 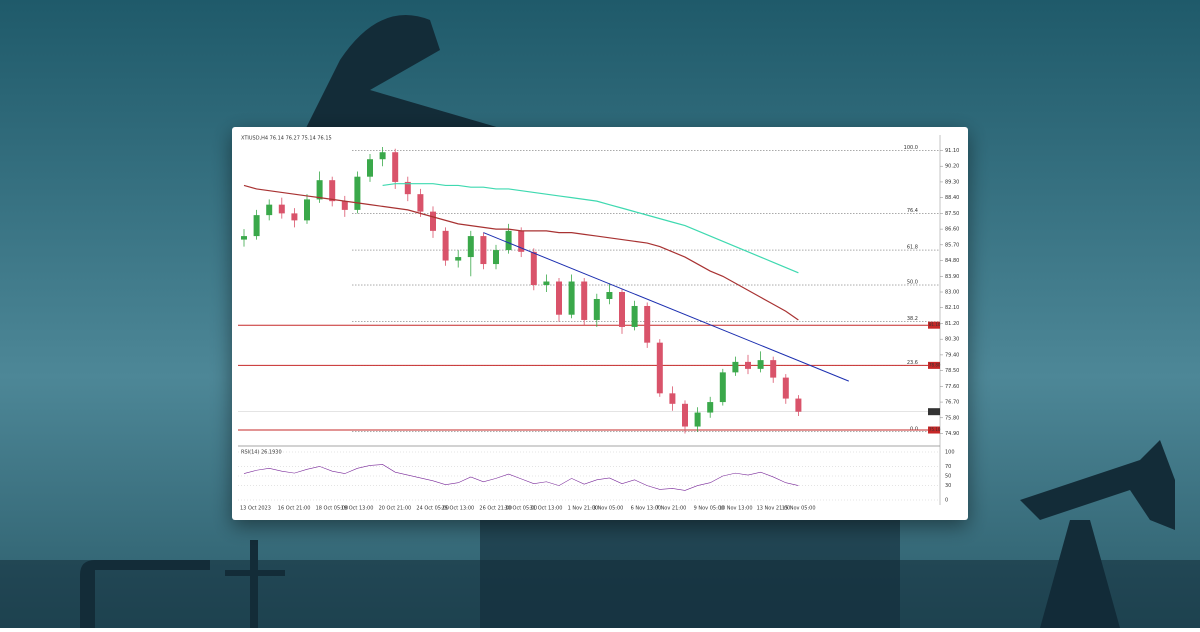 What do you see at coordinates (521, 509) in the screenshot?
I see `x-tick-label: 30 Oct 05:00` at bounding box center [521, 509].